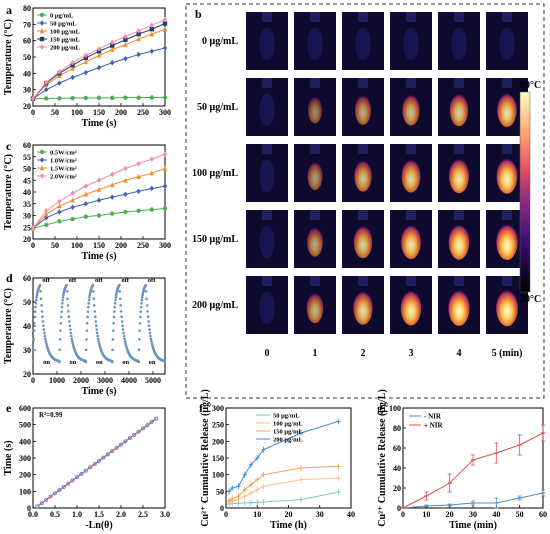 The image size is (550, 534). I want to click on chart-c-legend-label: 1.5W/cm², so click(63, 169).